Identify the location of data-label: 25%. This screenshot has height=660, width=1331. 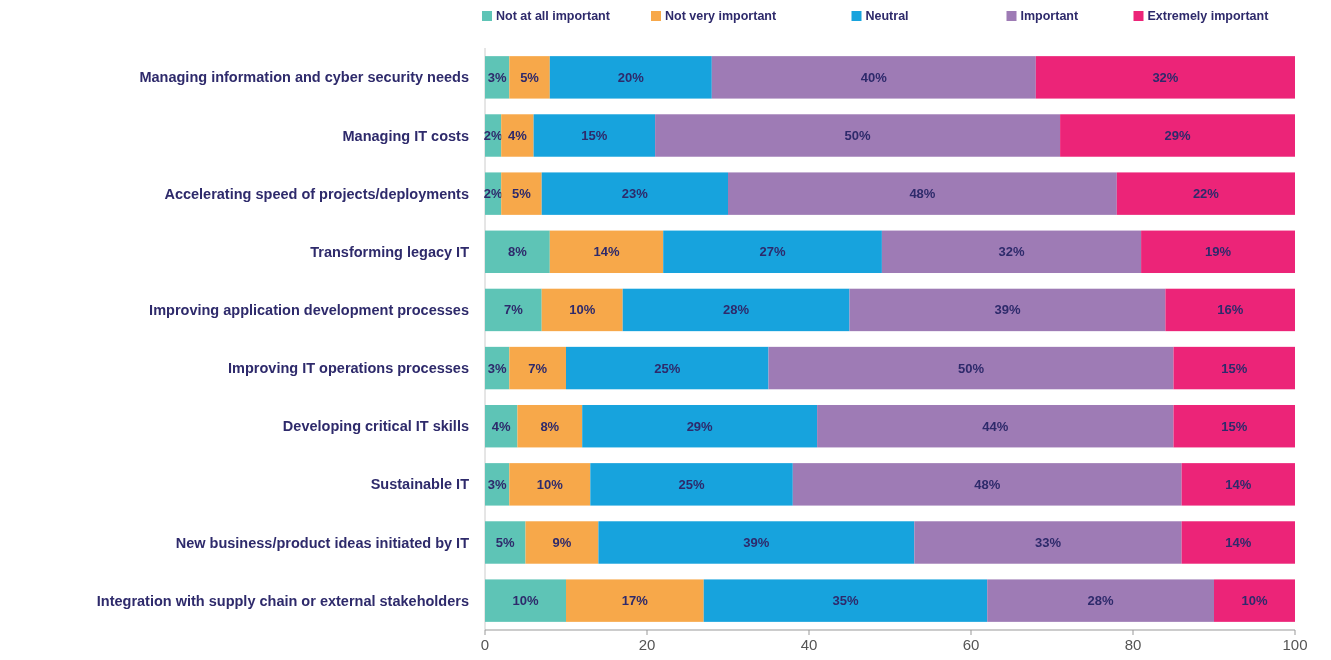
(691, 484).